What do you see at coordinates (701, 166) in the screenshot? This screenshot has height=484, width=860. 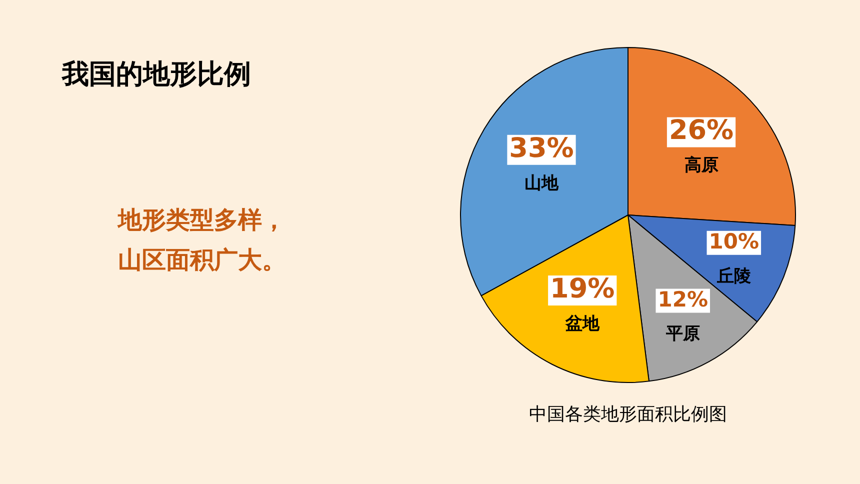 I see `slice-label: 高原` at bounding box center [701, 166].